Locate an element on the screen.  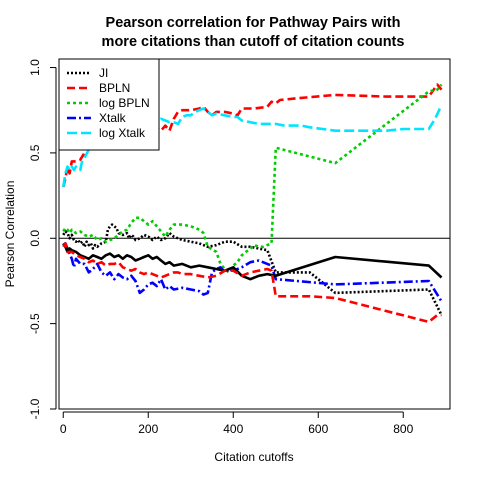
x-axis-label: Citation cutoffs is located at coordinates (253, 457).